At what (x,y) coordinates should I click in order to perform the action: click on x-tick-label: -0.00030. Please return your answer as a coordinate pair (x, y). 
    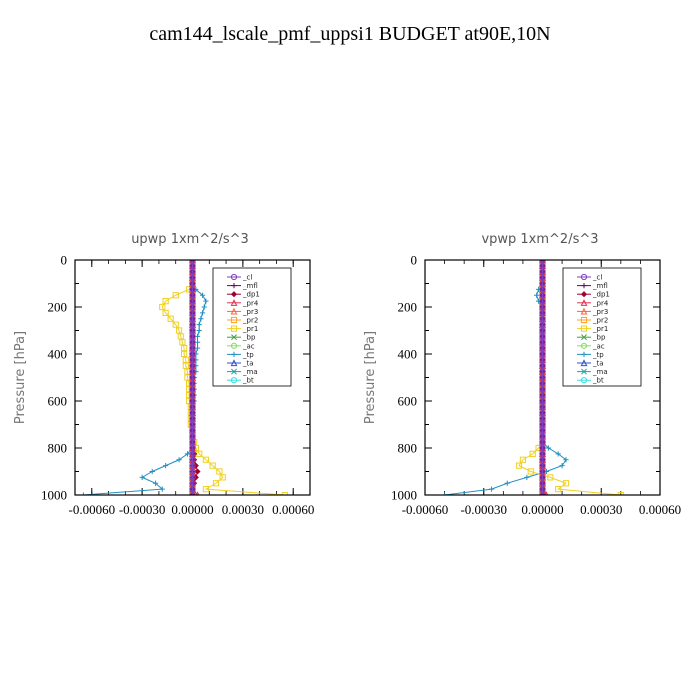
    Looking at the image, I should click on (483, 509).